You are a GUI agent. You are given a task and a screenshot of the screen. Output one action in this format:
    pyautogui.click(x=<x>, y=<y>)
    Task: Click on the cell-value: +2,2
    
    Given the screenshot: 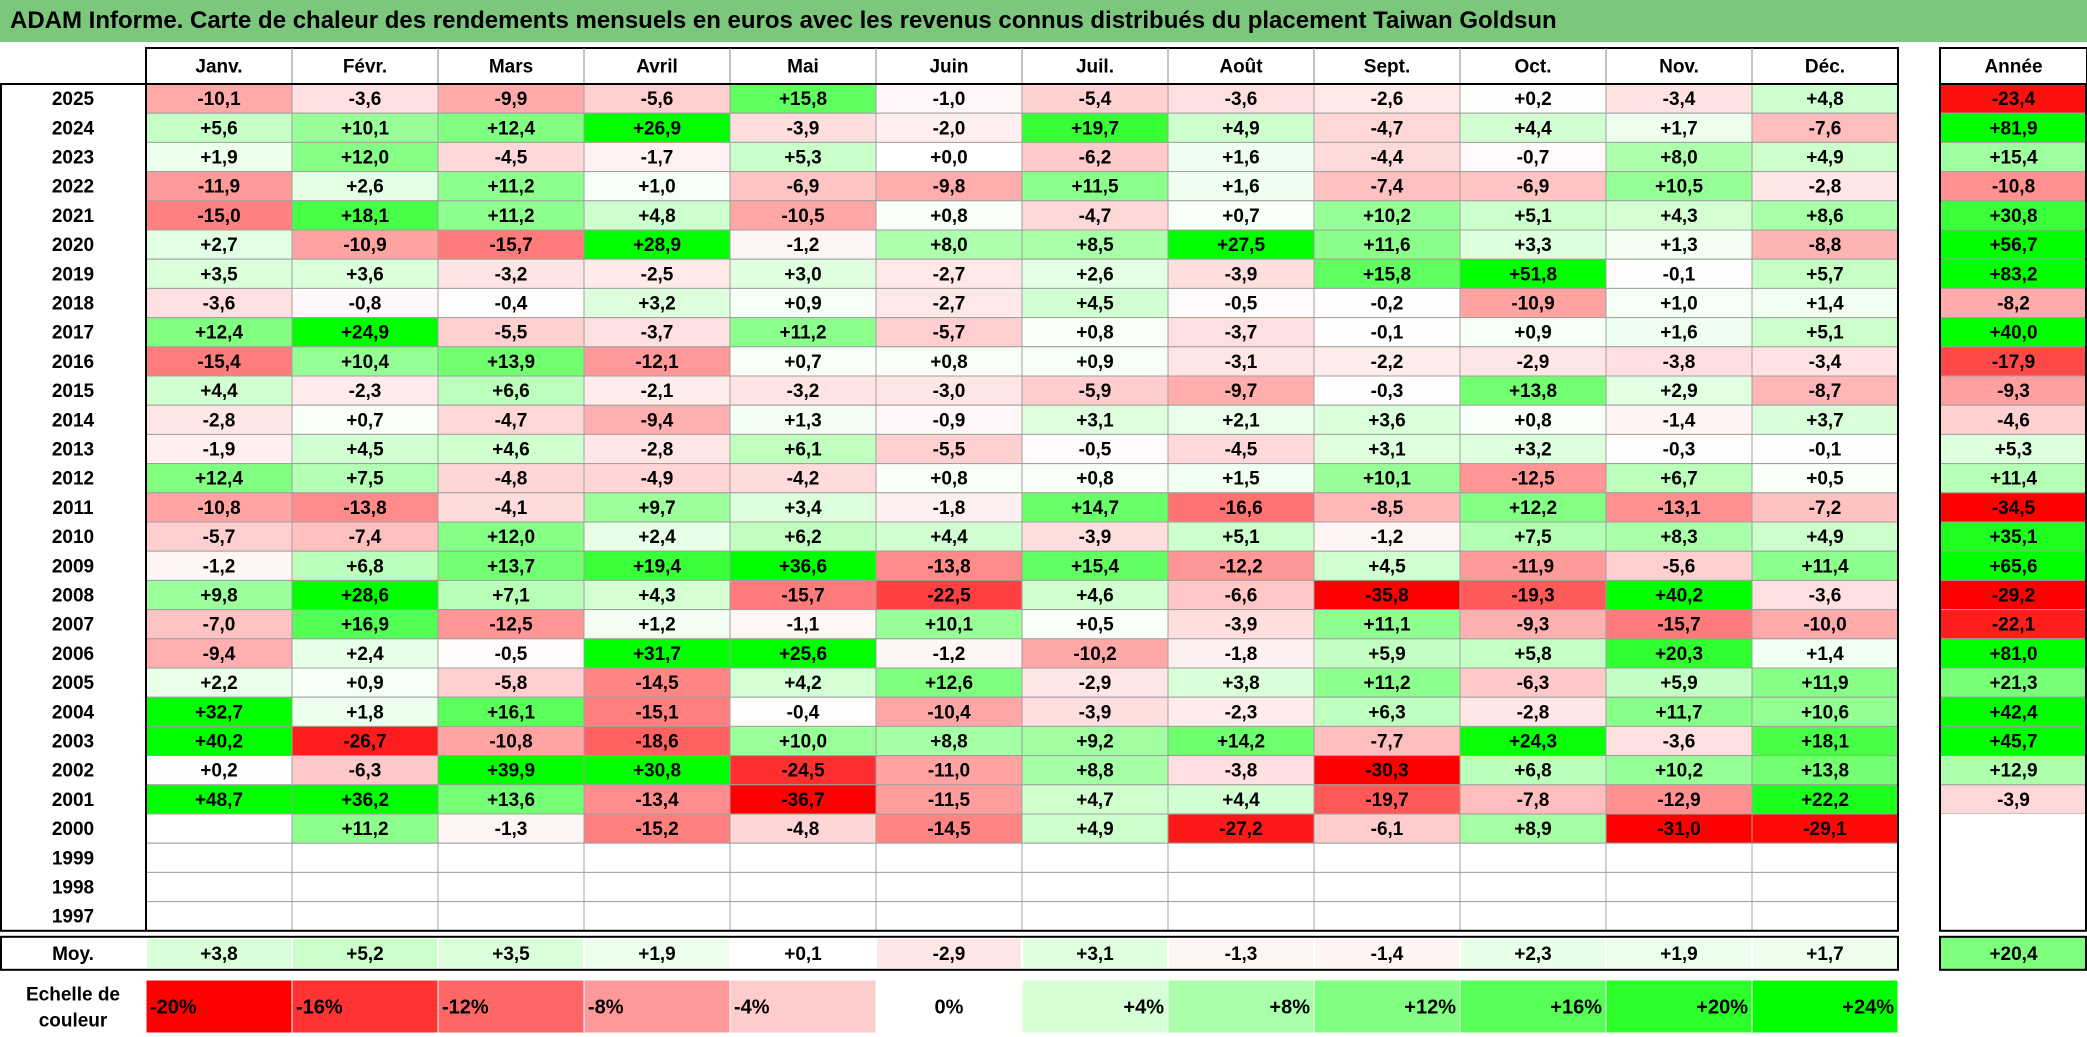 What is the action you would take?
    pyautogui.click(x=219, y=683)
    